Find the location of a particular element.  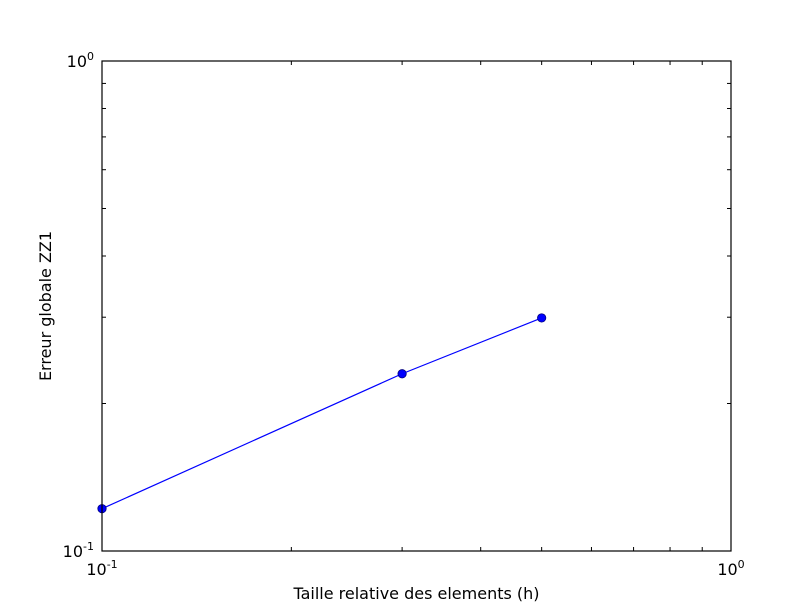

x-tick-label: 10⁰ is located at coordinates (730, 568).